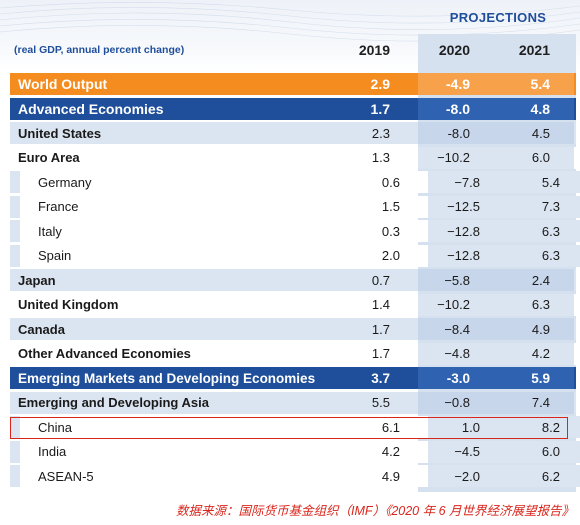 The width and height of the screenshot is (580, 525). What do you see at coordinates (41, 329) in the screenshot?
I see `row-label: Canada` at bounding box center [41, 329].